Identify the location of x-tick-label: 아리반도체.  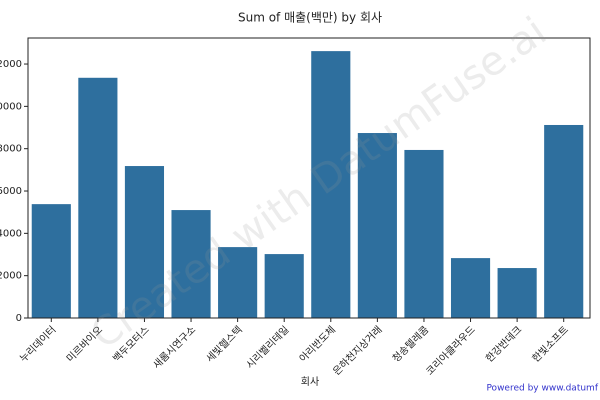
(317, 344).